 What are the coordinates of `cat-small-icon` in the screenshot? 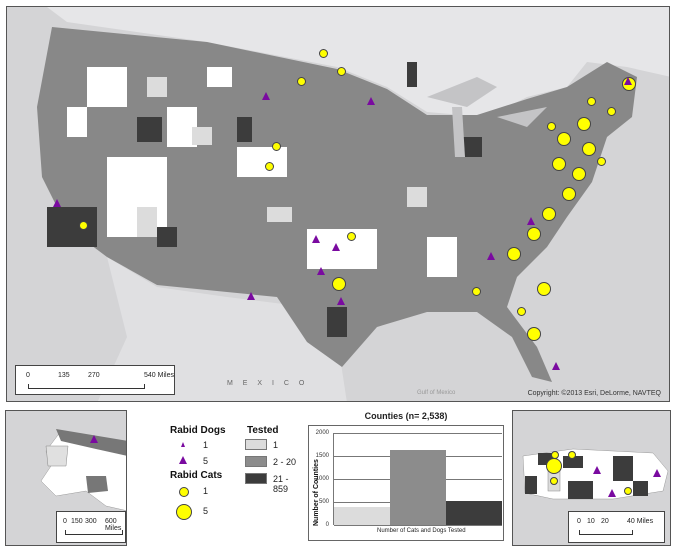 It's located at (184, 492).